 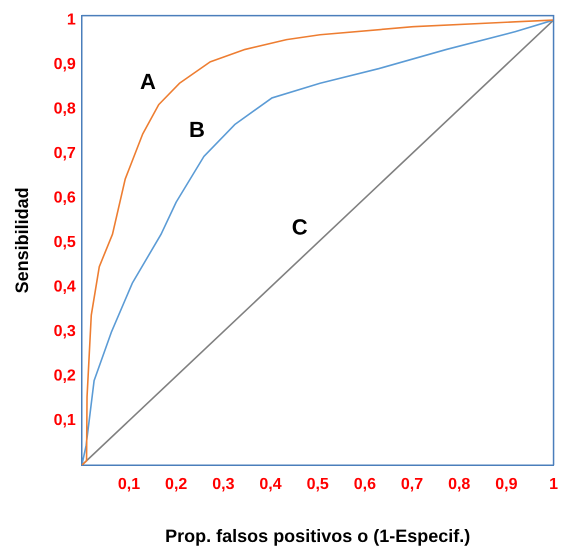 I want to click on x-tick-label: 0,4, so click(x=270, y=485).